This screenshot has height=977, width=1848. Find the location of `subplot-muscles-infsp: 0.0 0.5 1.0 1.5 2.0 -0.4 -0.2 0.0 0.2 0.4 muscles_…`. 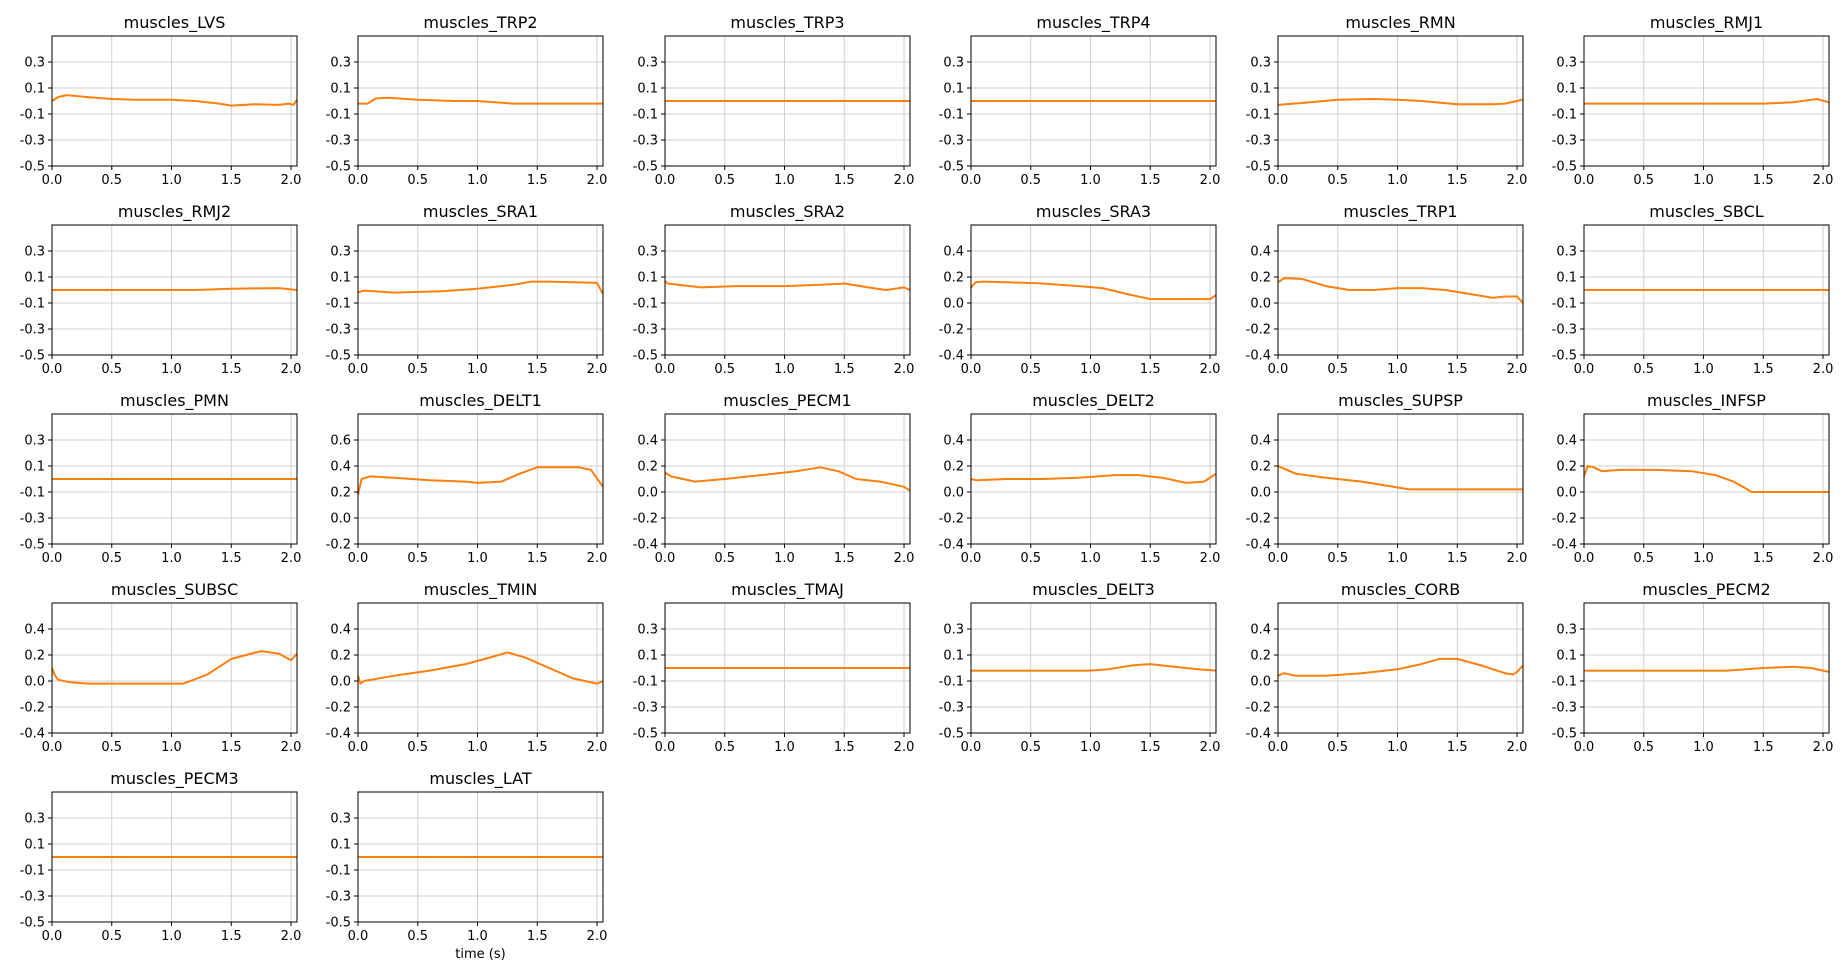

subplot-muscles-infsp: 0.0 0.5 1.0 1.5 2.0 -0.4 -0.2 0.0 0.2 0.4 muscles_… is located at coordinates (1693, 478).